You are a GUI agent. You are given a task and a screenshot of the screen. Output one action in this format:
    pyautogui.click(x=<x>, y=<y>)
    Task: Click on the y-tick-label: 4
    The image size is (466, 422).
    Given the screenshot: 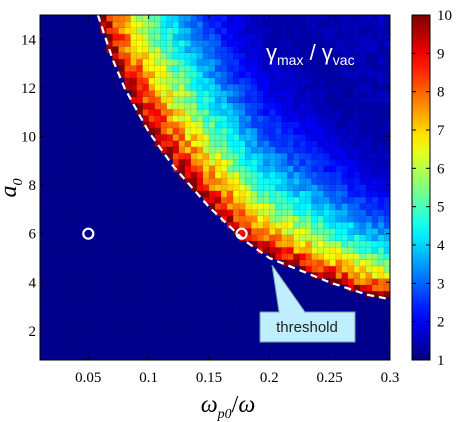 What is the action you would take?
    pyautogui.click(x=33, y=283)
    